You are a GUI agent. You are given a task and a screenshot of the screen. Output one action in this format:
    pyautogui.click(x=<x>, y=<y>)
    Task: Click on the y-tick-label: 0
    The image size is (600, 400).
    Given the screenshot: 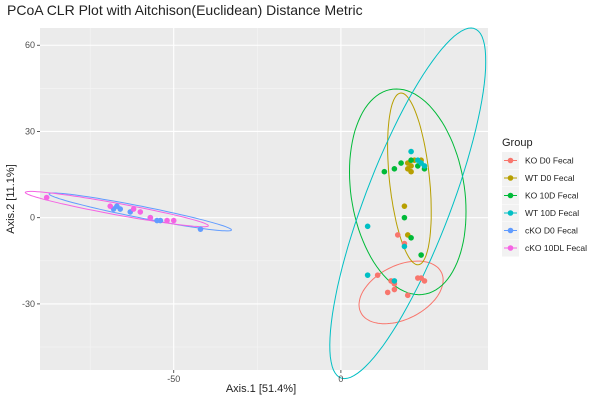 What is the action you would take?
    pyautogui.click(x=32, y=218)
    